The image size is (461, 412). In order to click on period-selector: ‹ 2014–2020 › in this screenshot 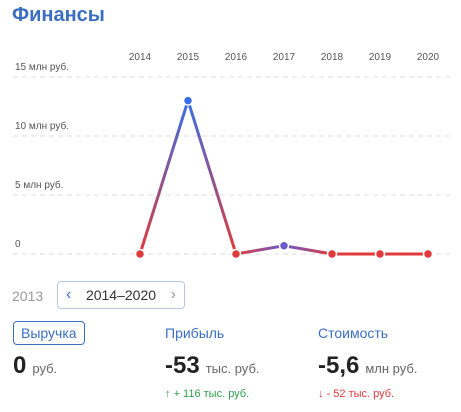, I will do `click(121, 295)`.